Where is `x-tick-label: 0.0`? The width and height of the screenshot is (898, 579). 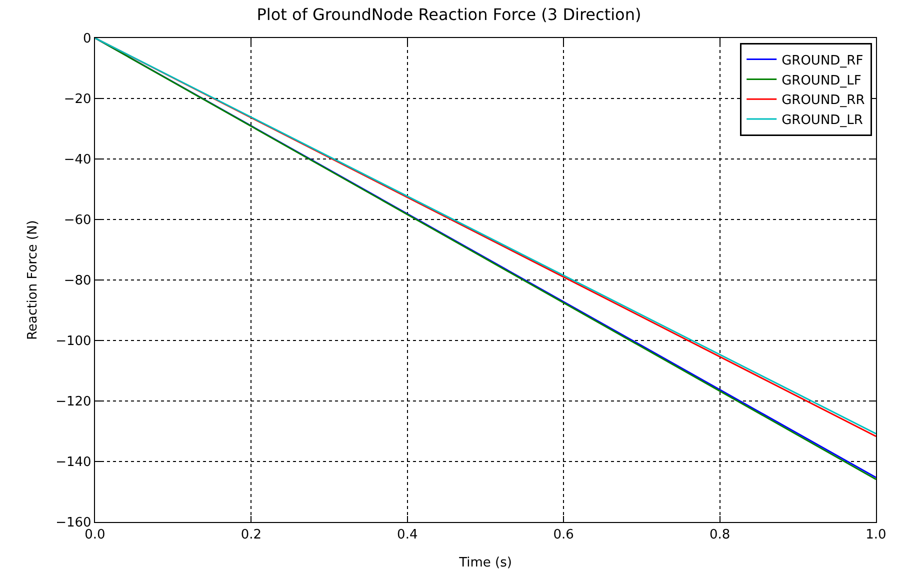 x-tick-label: 0.0 is located at coordinates (95, 535).